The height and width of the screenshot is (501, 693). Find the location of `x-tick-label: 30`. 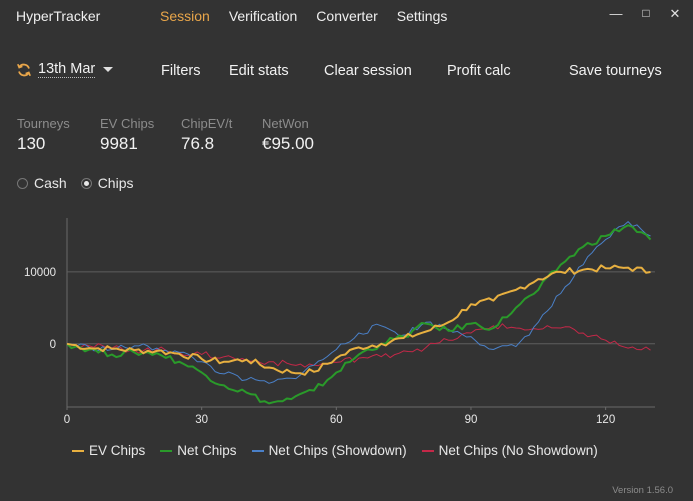

x-tick-label: 30 is located at coordinates (201, 420).